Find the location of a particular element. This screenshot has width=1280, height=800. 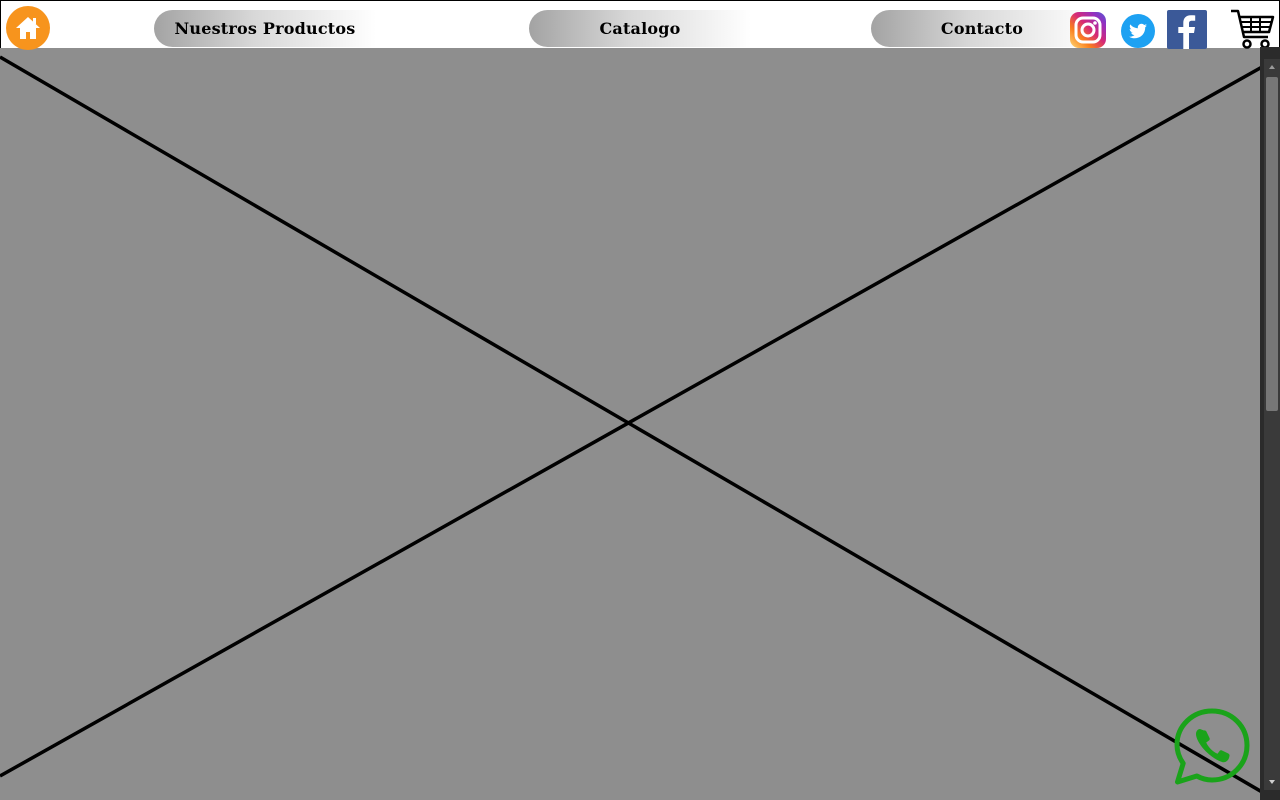

twitter-icon is located at coordinates (1138, 31).